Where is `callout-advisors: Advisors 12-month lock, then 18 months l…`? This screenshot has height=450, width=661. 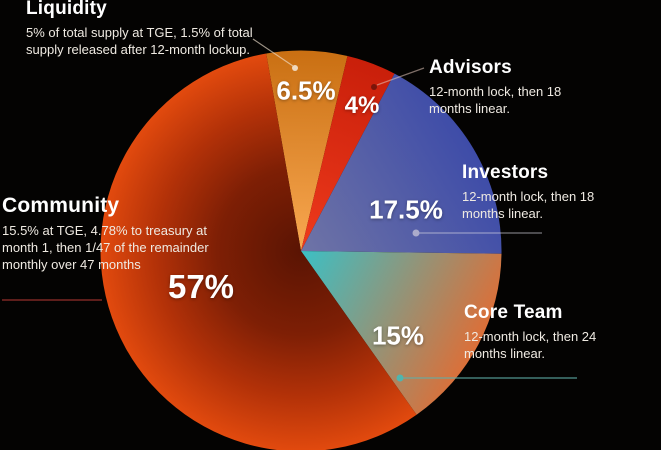
callout-advisors: Advisors 12-month lock, then 18 months l… is located at coordinates (514, 87).